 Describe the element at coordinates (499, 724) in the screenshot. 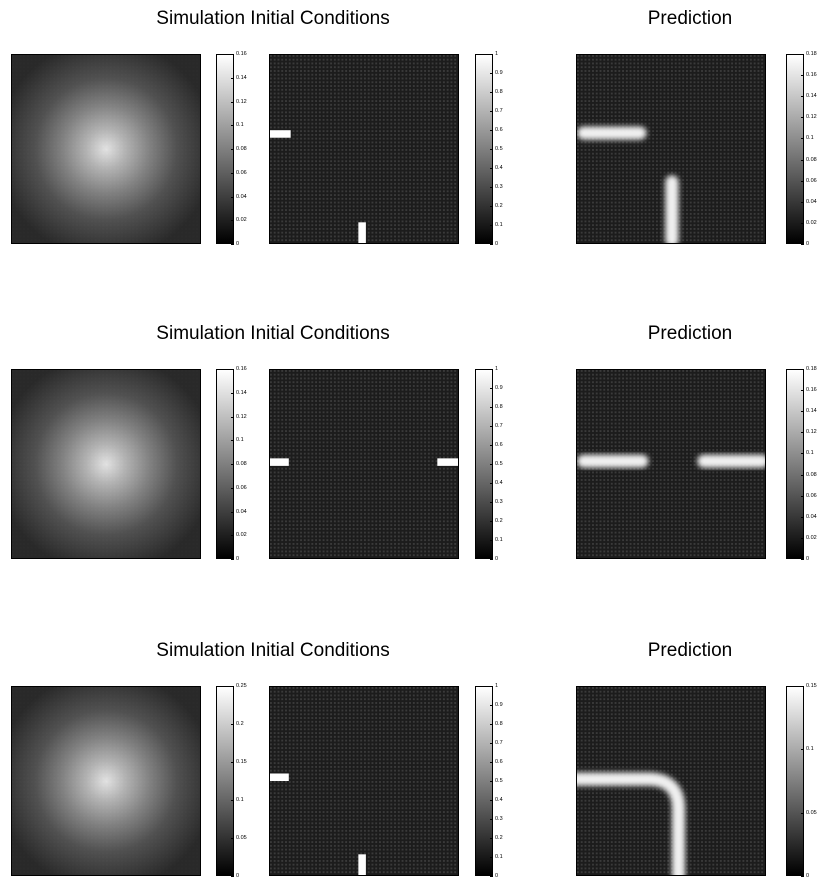

I see `colorbar-tick-label: 0.8` at that location.